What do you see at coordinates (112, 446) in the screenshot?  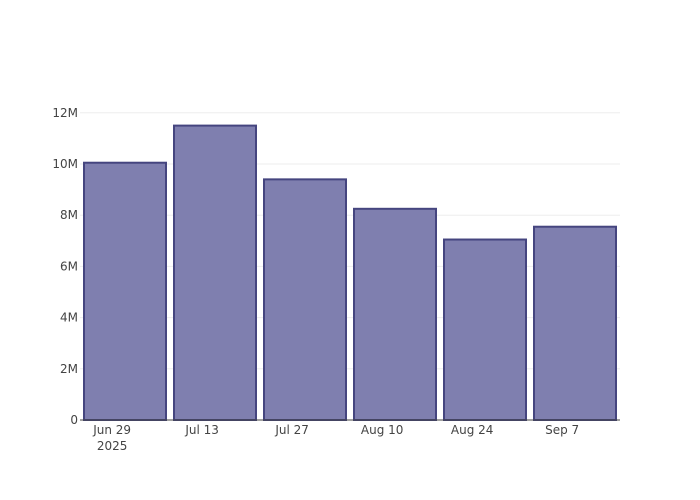 I see `x-tick-label-line: 2025` at bounding box center [112, 446].